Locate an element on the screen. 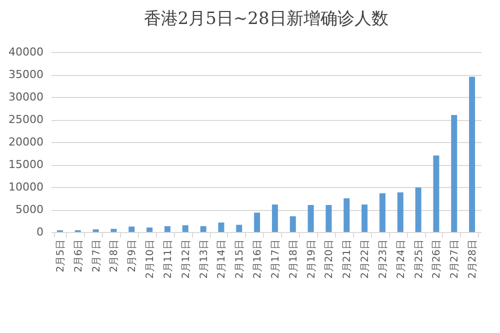  x-tick-label: 2月7日 is located at coordinates (96, 256).